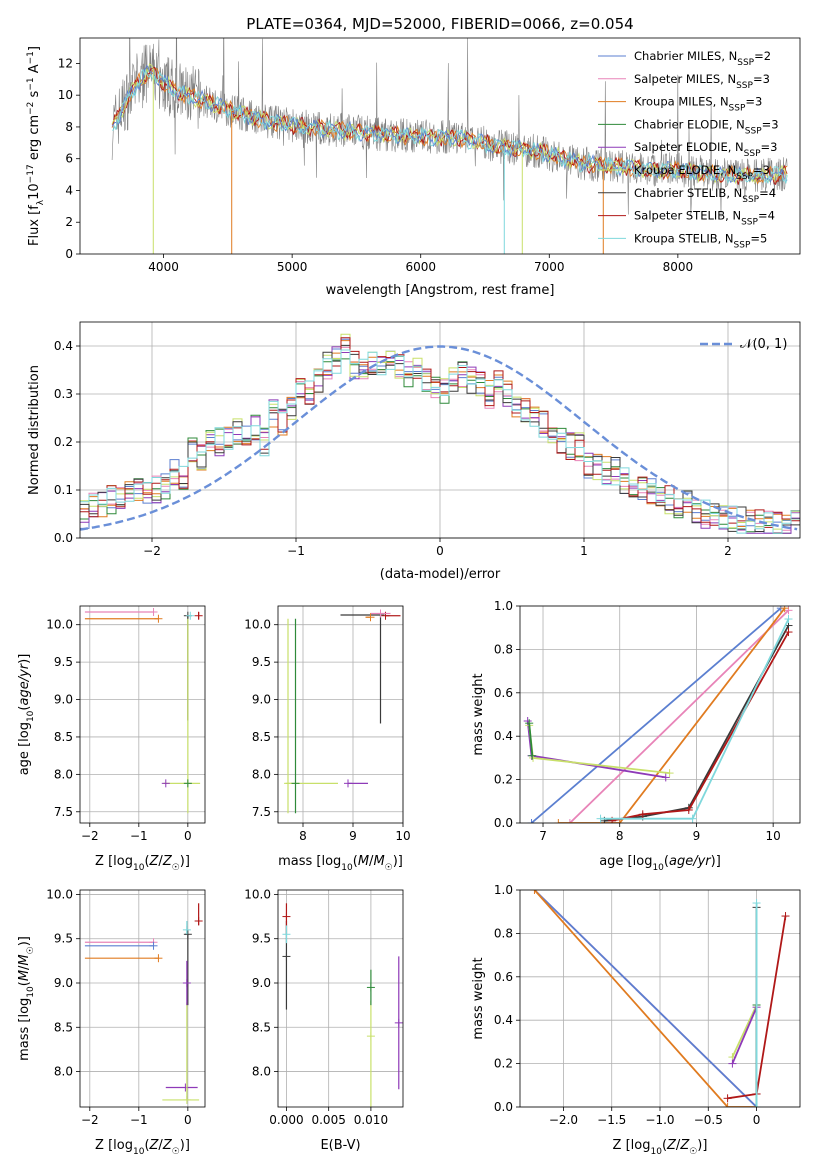 The image size is (819, 1170). What do you see at coordinates (340, 863) in the screenshot?
I see `x-axis-label: mass [log10(M/M☉)]` at bounding box center [340, 863].